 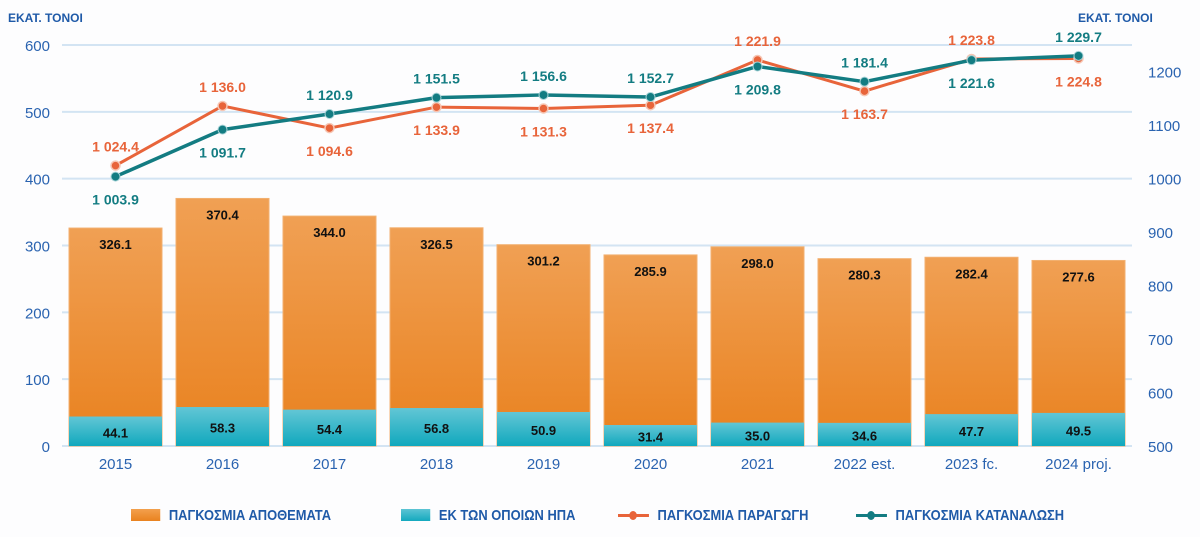 What do you see at coordinates (733, 515) in the screenshot?
I see `legend-label-production: ΠΑΓΚΟΣΜΙΑ ΠΑΡΑΓΩΓΗ` at bounding box center [733, 515].